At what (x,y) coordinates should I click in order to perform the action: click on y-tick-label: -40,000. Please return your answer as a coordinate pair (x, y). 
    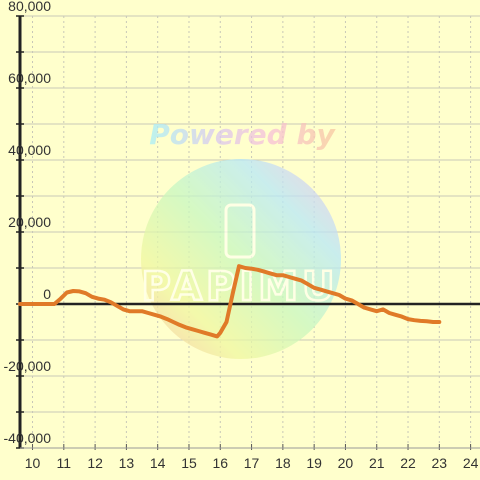
    Looking at the image, I should click on (28, 438).